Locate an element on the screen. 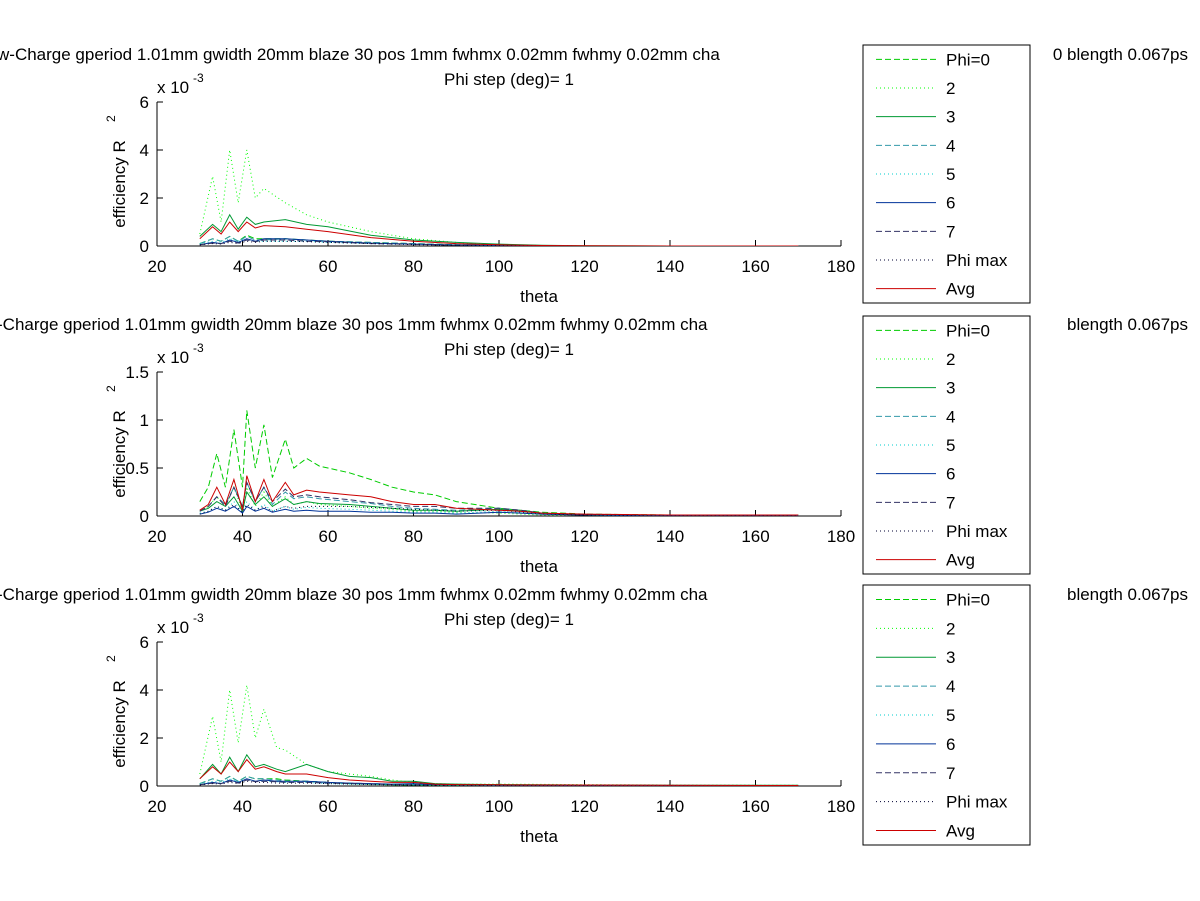 The height and width of the screenshot is (901, 1200). x-tick-label: 140 is located at coordinates (670, 806).